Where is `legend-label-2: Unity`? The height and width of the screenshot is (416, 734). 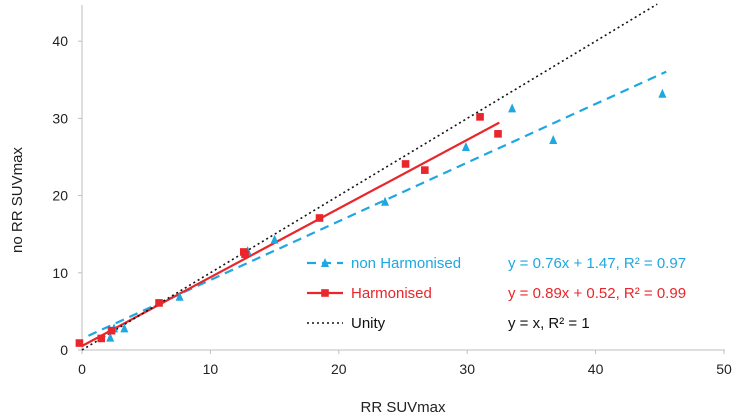
legend-label-2: Unity is located at coordinates (368, 323).